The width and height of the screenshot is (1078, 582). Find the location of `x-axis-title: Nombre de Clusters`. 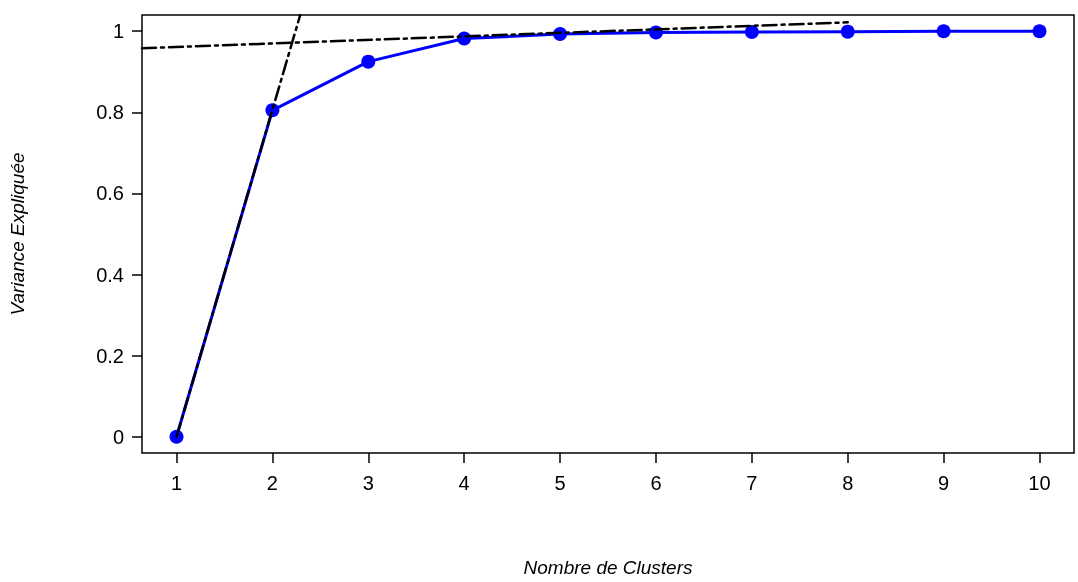

x-axis-title: Nombre de Clusters is located at coordinates (608, 567).